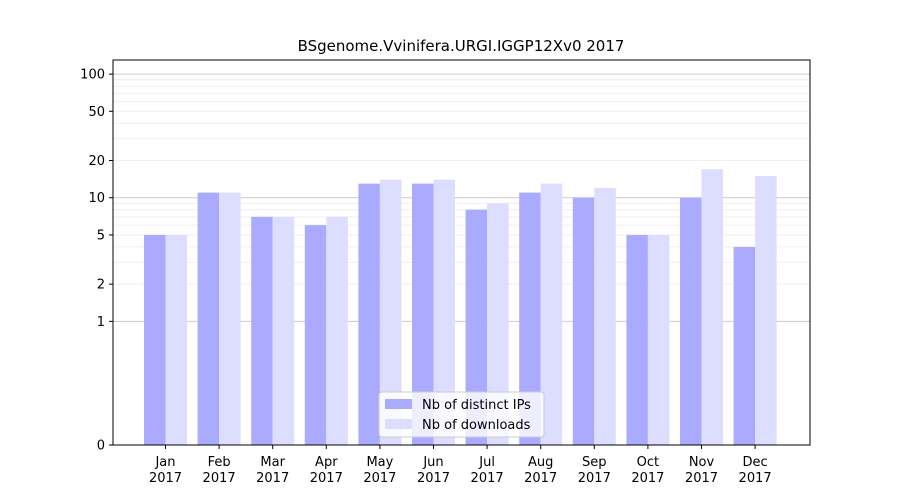 The width and height of the screenshot is (900, 500). Describe the element at coordinates (219, 462) in the screenshot. I see `x-tick-label: Feb` at that location.